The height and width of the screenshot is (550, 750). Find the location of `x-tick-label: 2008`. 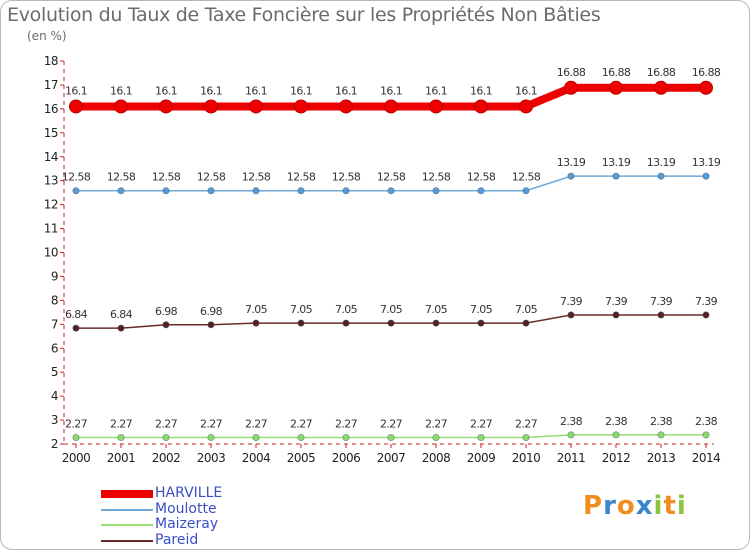

x-tick-label: 2008 is located at coordinates (436, 458).